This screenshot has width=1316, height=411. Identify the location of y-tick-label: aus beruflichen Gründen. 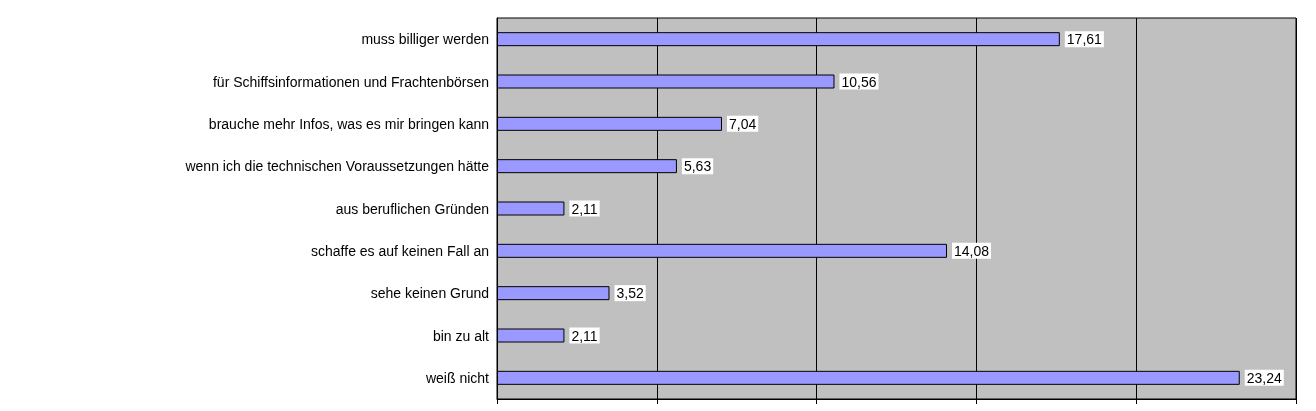
(412, 208).